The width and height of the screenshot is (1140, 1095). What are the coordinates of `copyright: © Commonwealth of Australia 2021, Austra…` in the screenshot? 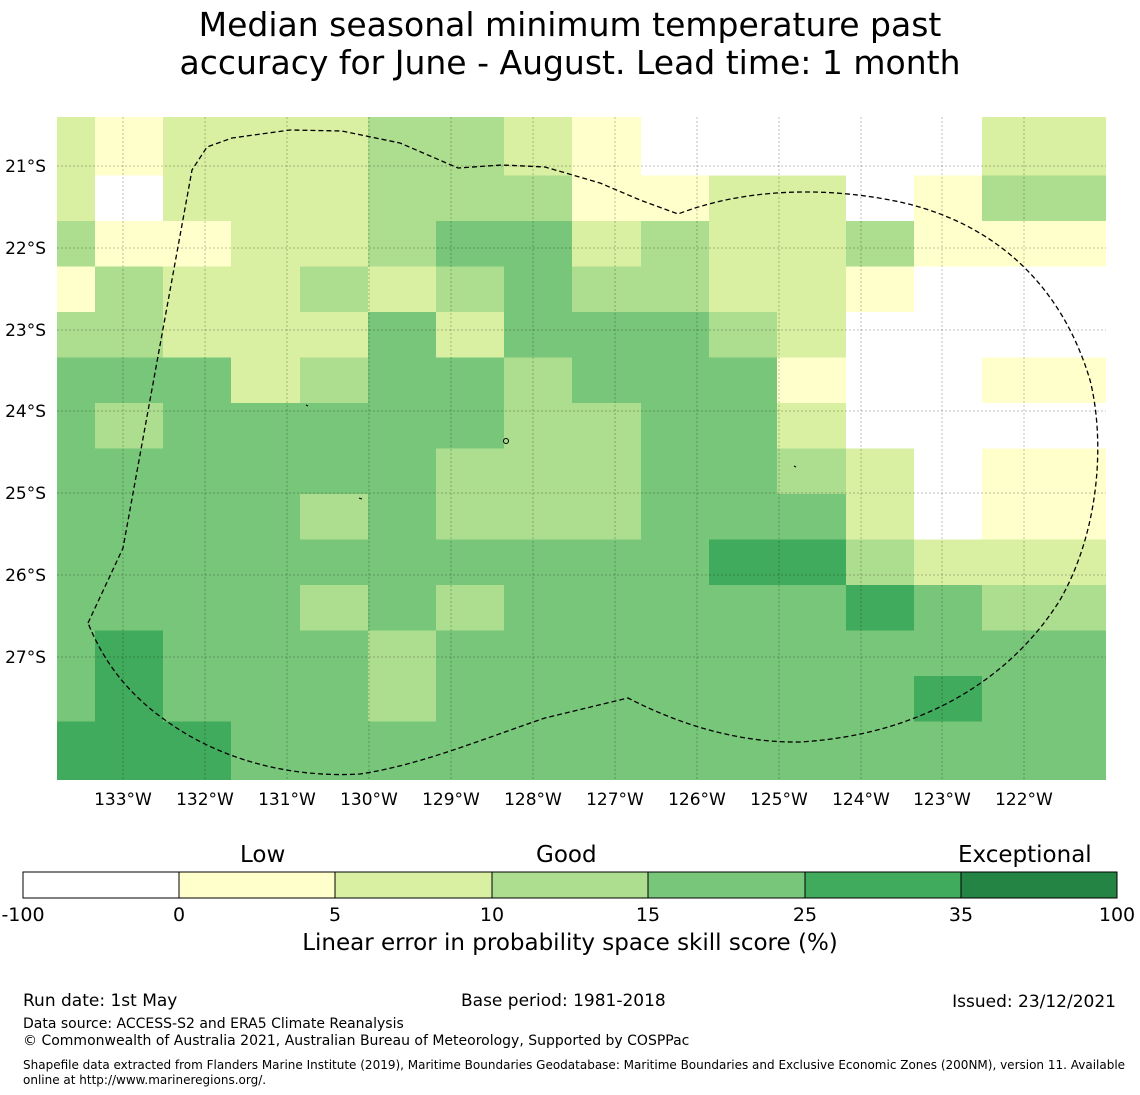 It's located at (356, 1041).